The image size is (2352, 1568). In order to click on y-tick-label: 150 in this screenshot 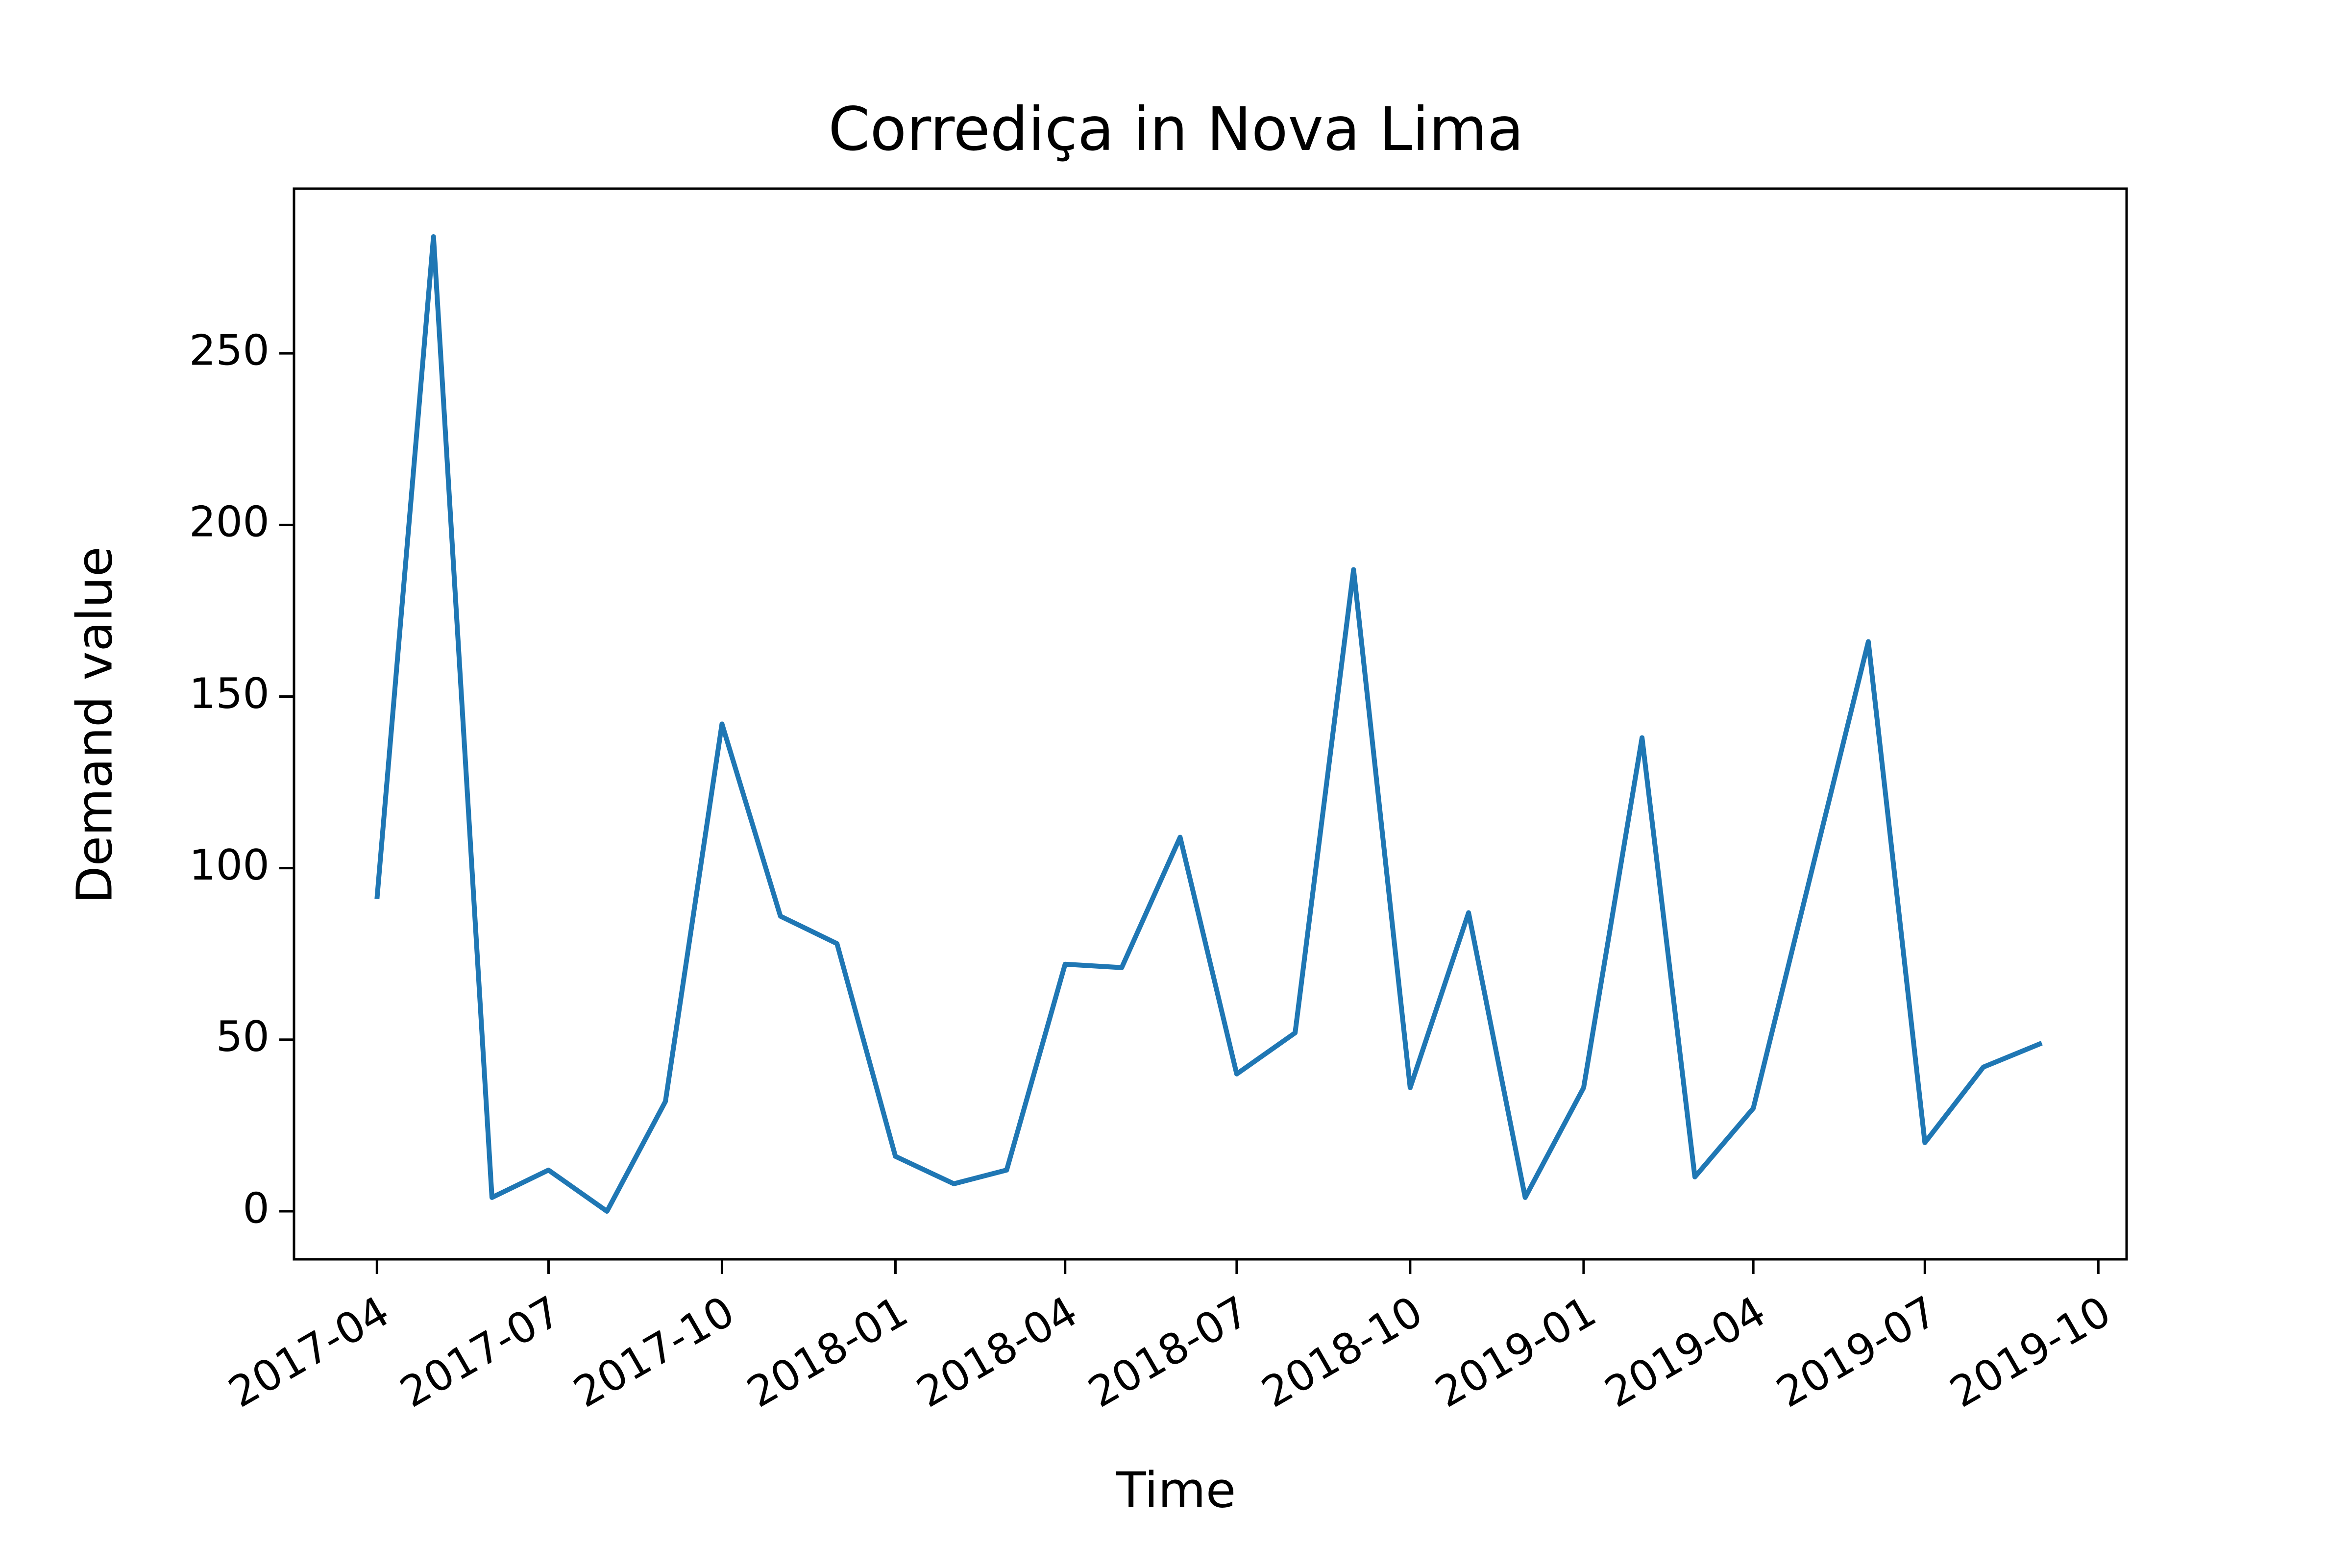, I will do `click(229, 693)`.